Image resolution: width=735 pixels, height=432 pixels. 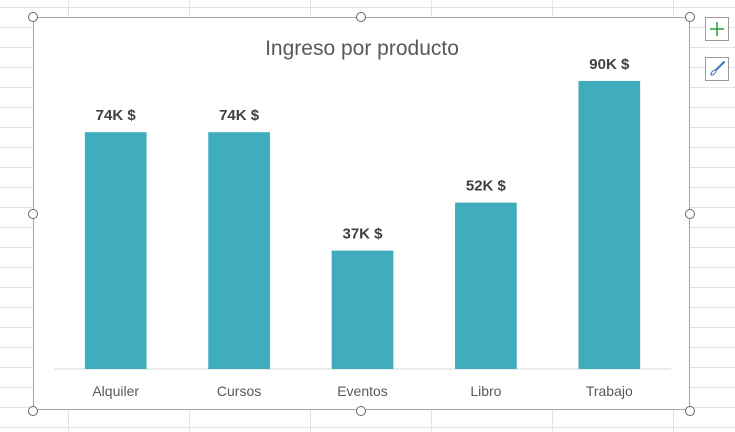 What do you see at coordinates (609, 225) in the screenshot?
I see `bar-trabajo` at bounding box center [609, 225].